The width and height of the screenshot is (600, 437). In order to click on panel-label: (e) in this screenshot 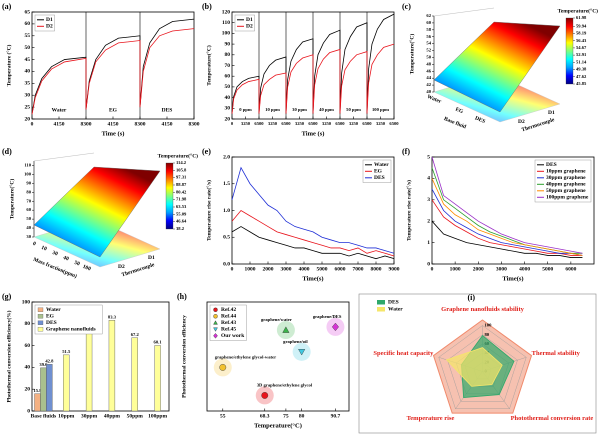, I will do `click(206, 151)`.